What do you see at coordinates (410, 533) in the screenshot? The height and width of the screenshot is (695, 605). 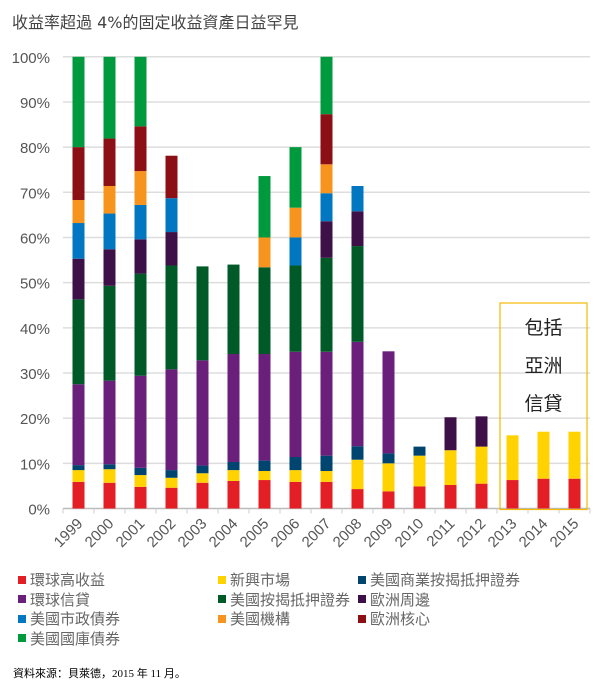 I see `x-tick-label: 2010` at bounding box center [410, 533].